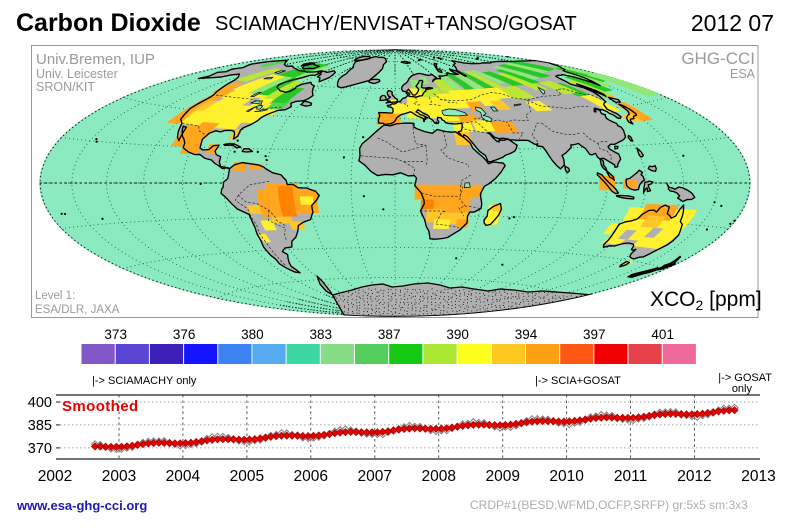 The width and height of the screenshot is (800, 527). Describe the element at coordinates (732, 23) in the screenshot. I see `svg-text: 2012 07` at that location.